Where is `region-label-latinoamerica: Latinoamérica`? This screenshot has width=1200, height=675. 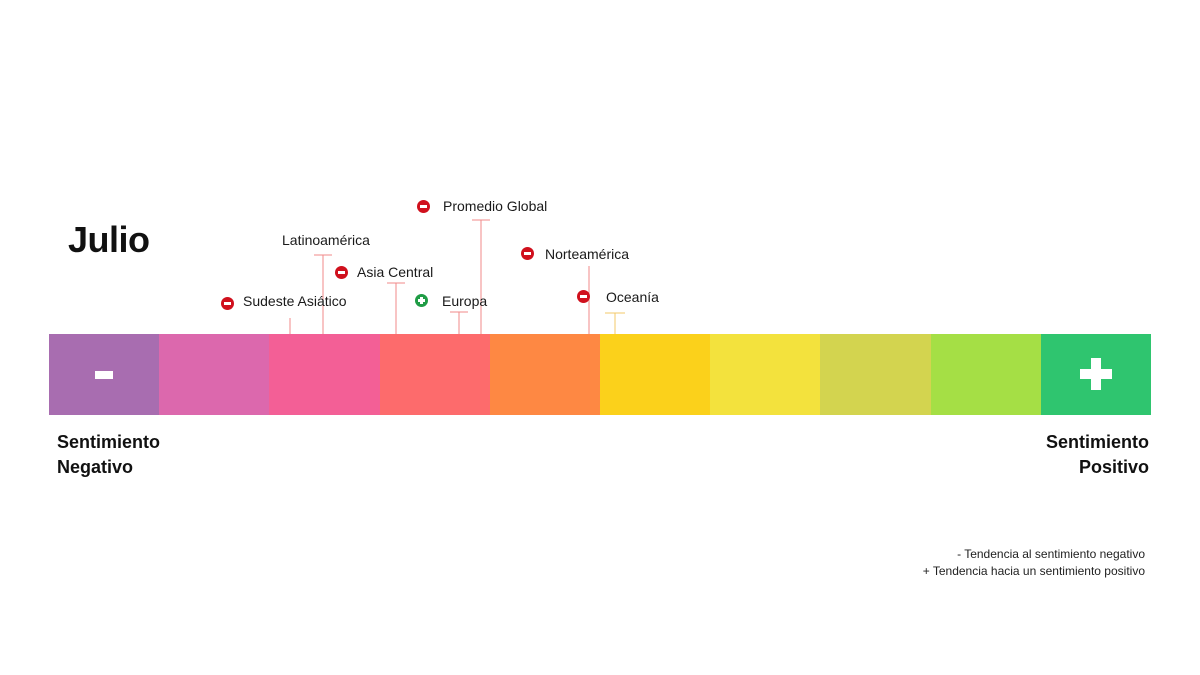
region-label-latinoamerica: Latinoamérica is located at coordinates (326, 240).